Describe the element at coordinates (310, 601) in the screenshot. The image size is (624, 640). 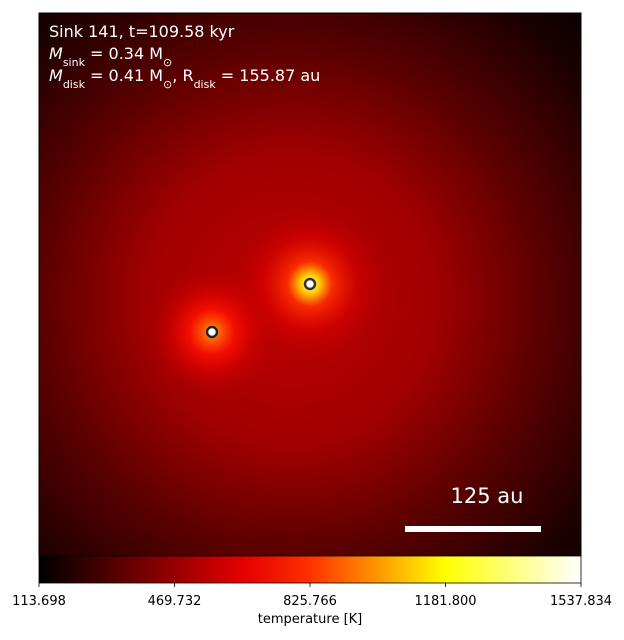
I see `colorbar-tick-label: 825.766` at that location.